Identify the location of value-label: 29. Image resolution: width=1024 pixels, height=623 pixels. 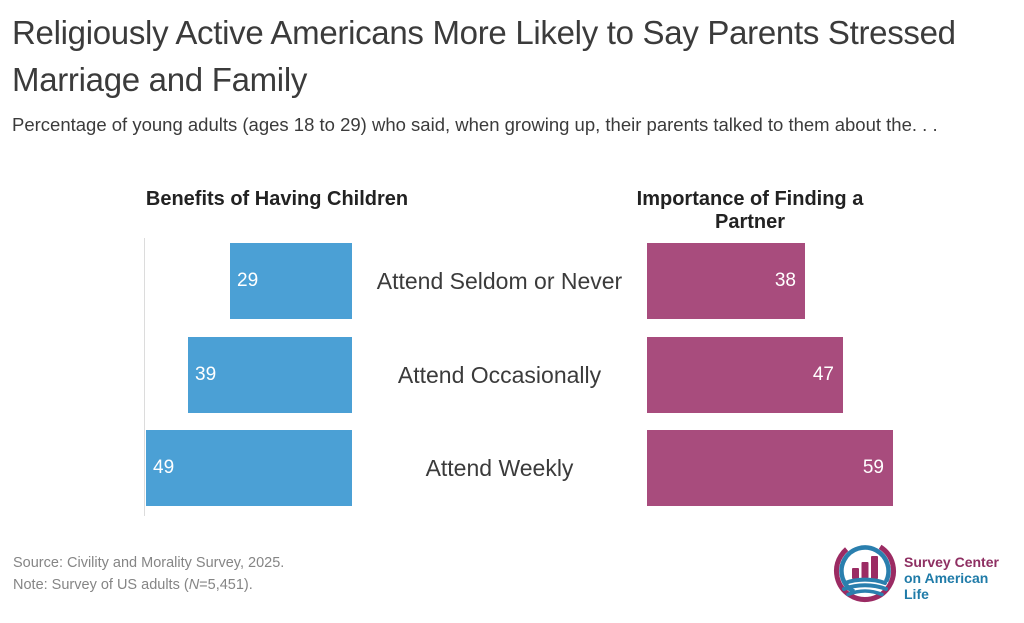
(248, 280).